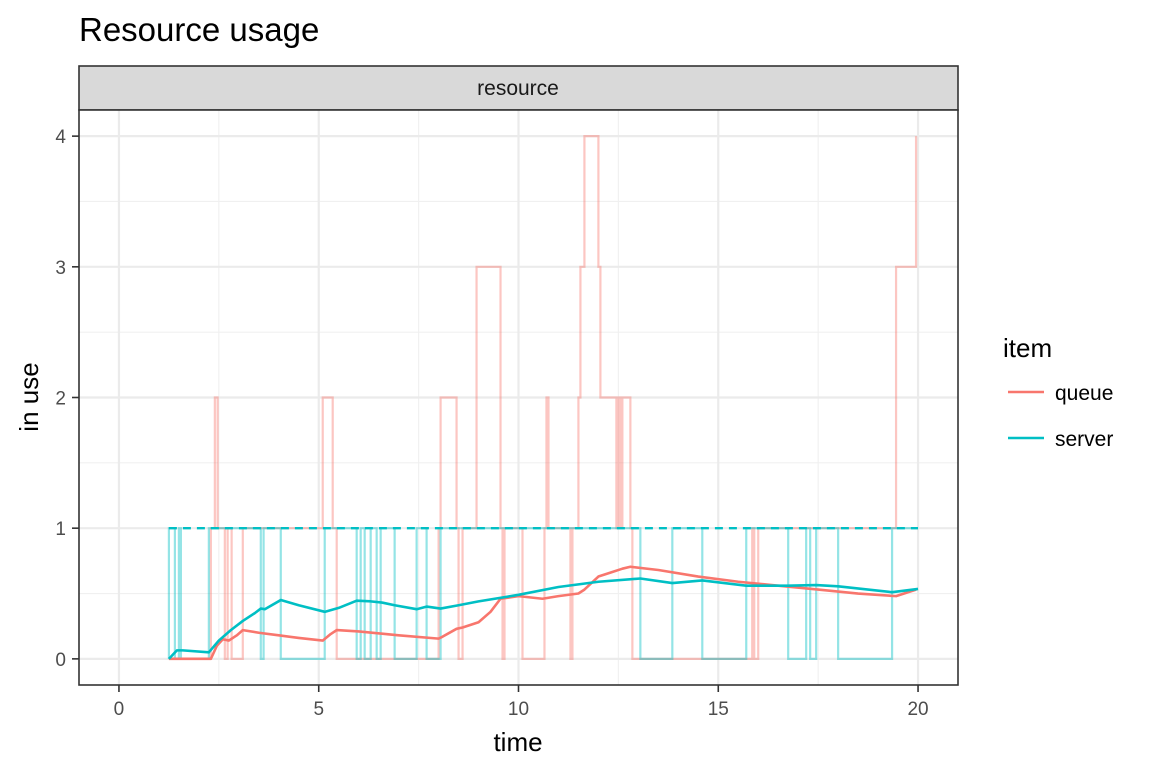 This screenshot has height=768, width=1152. I want to click on x-tick-label: 5, so click(318, 709).